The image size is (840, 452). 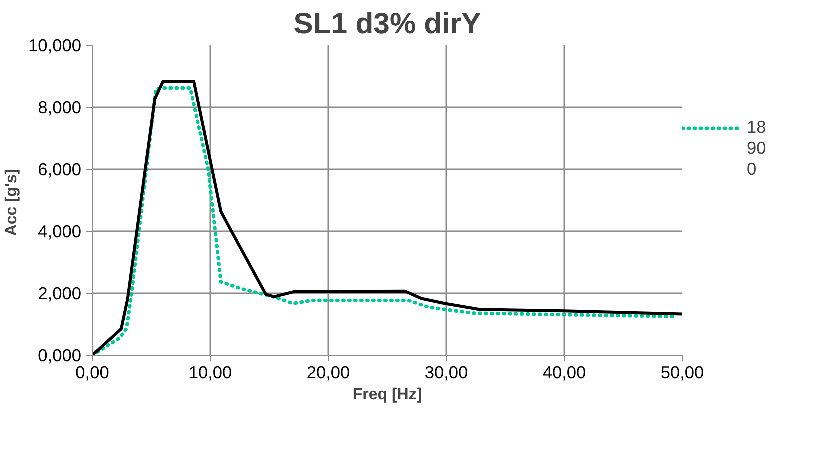 I want to click on x-tick-label: 50,00, so click(x=682, y=372).